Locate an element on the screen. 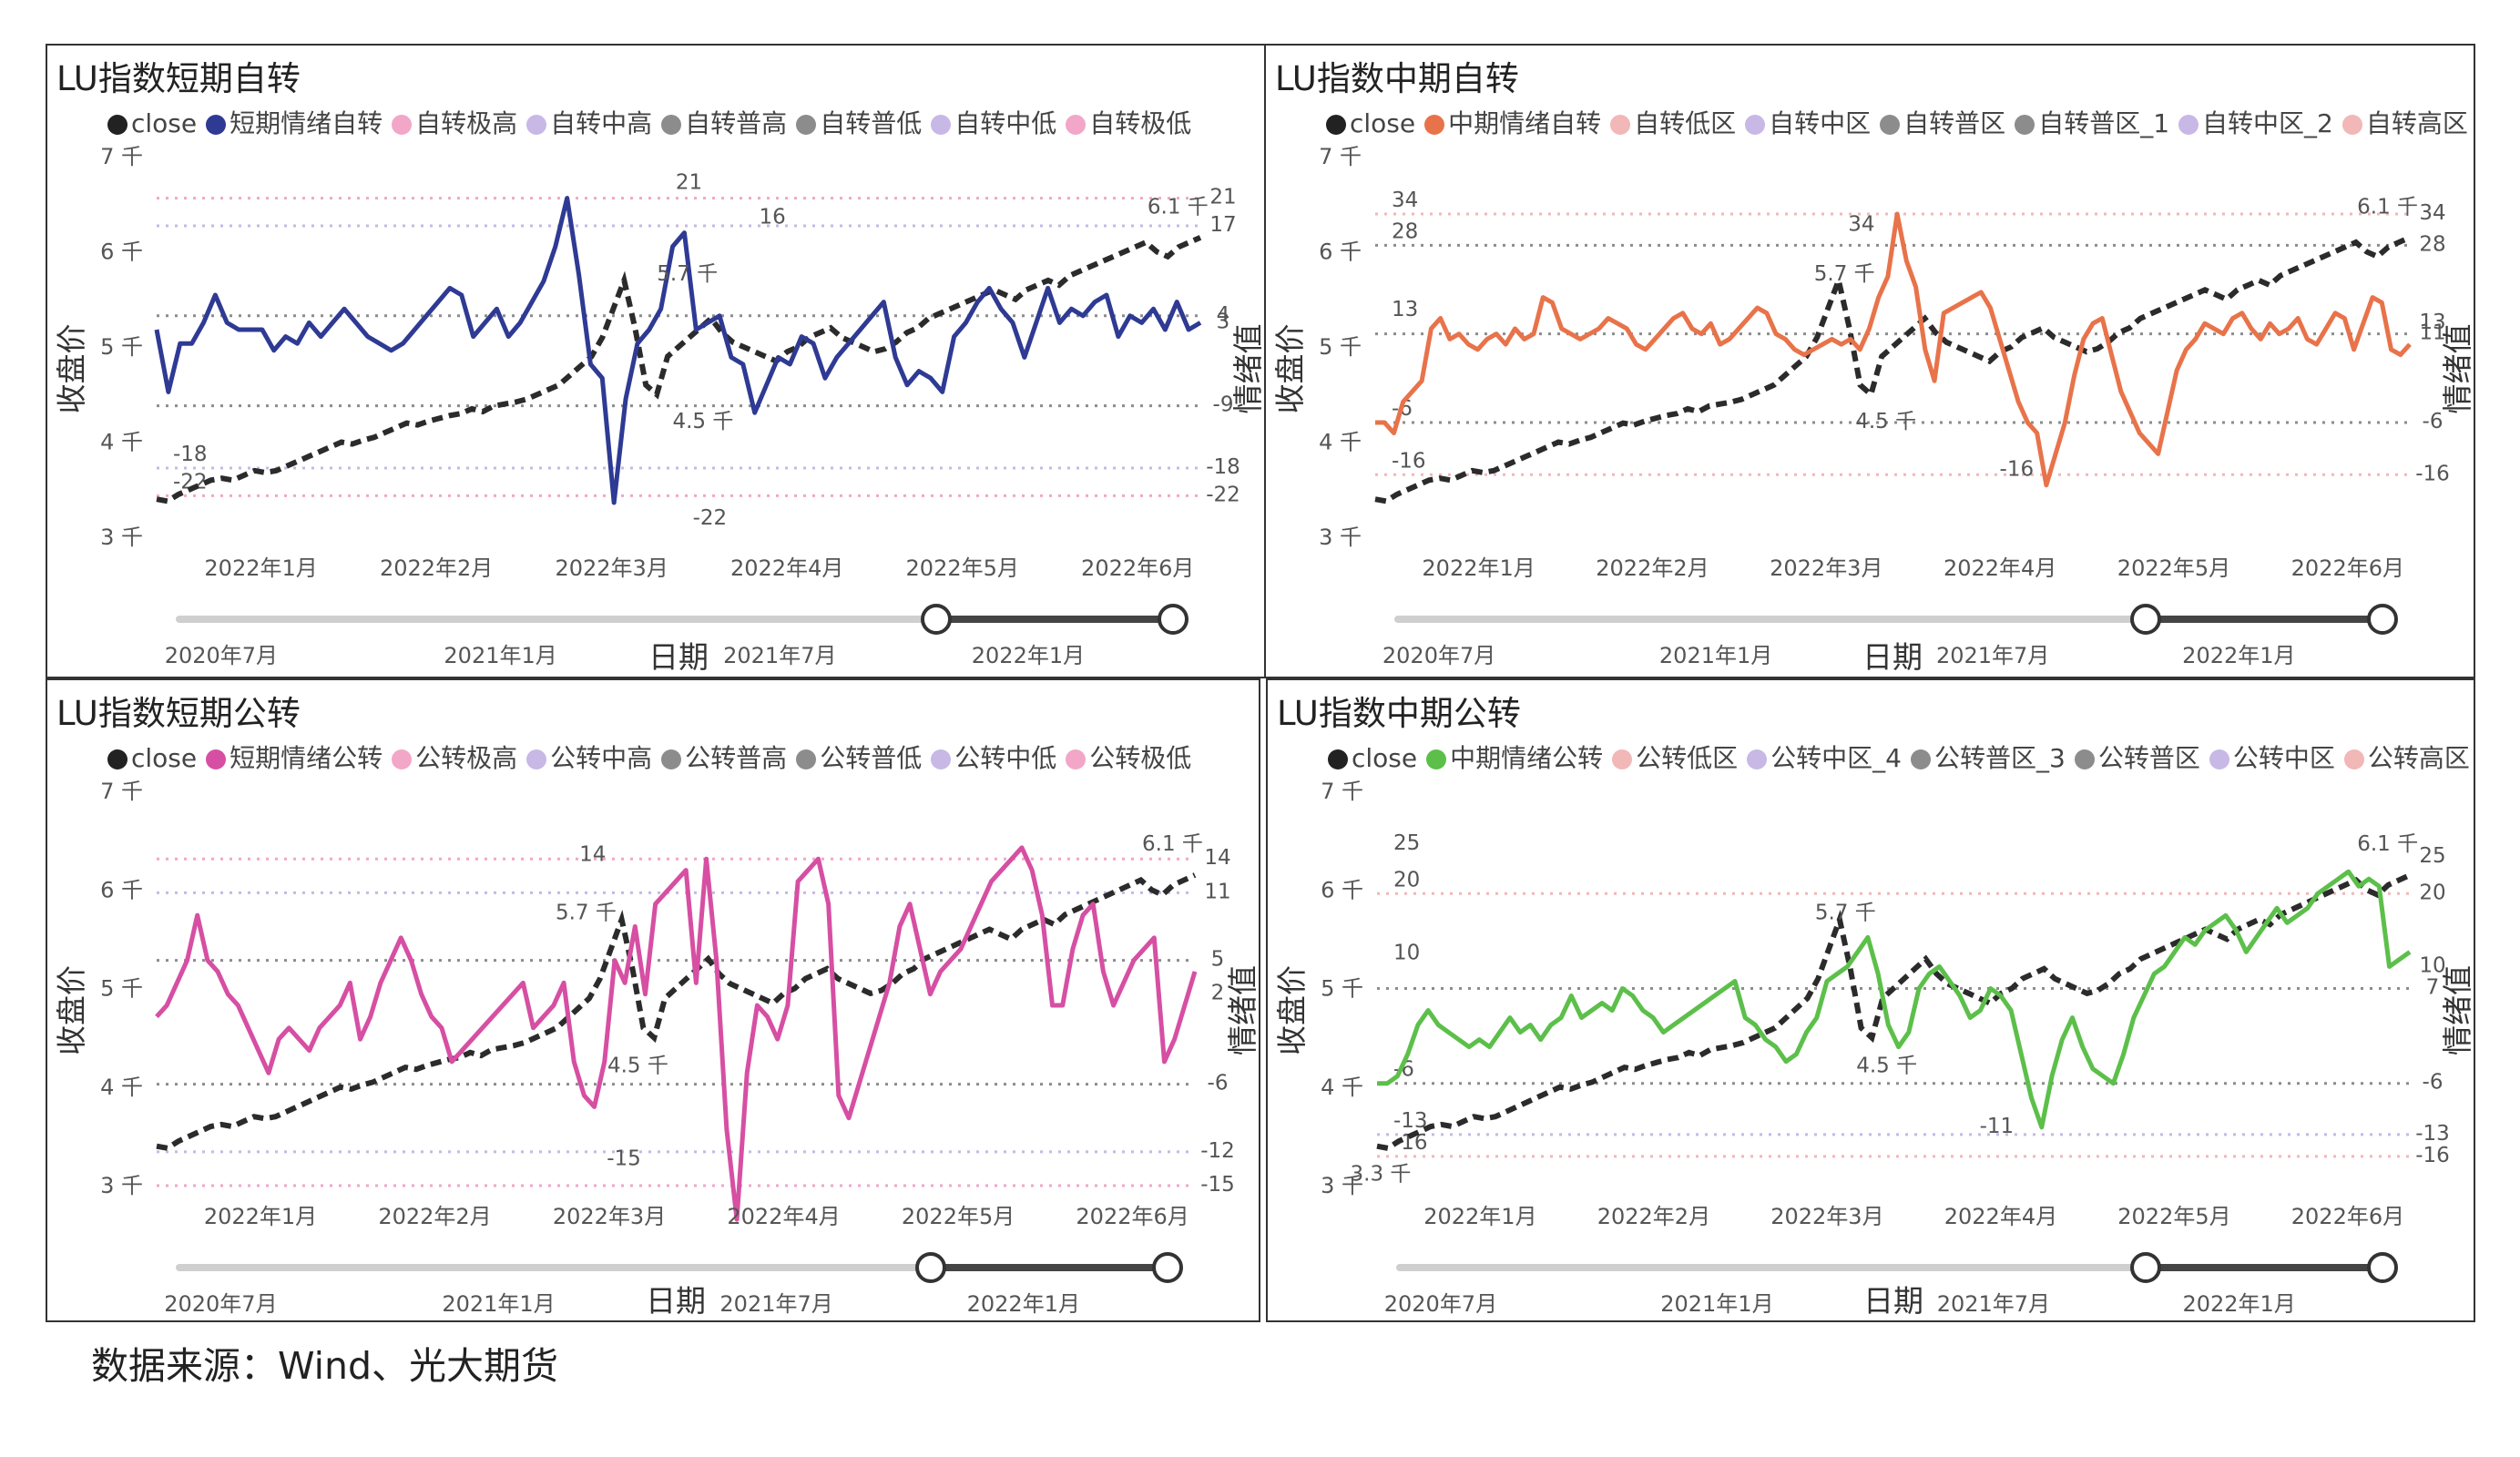 This screenshot has height=1457, width=2520. left-axis-label: -18 is located at coordinates (191, 454).